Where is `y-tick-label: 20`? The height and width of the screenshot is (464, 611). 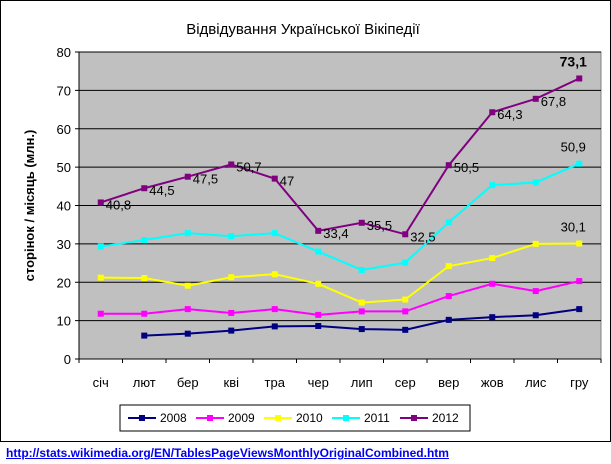 y-tick-label: 20 is located at coordinates (64, 282).